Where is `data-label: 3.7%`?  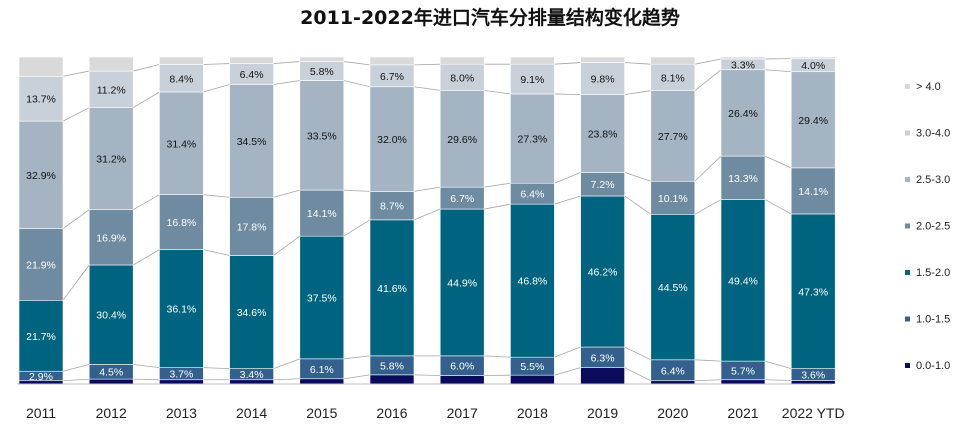
data-label: 3.7% is located at coordinates (181, 375).